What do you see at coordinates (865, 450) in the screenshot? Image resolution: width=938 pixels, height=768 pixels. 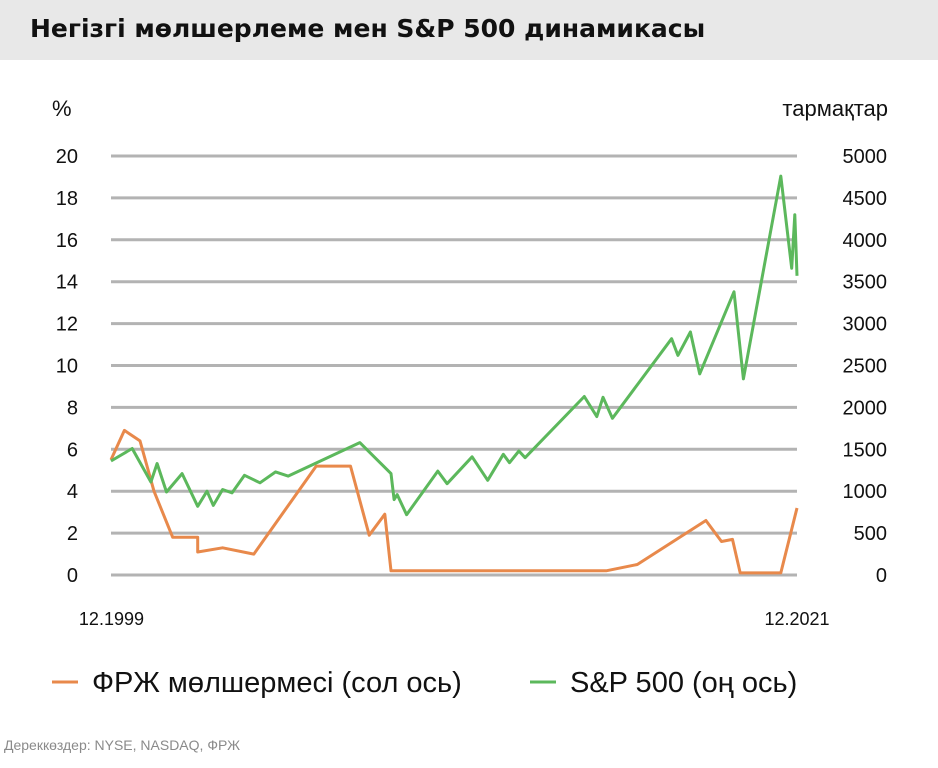 I see `right-tick-label: 1500` at bounding box center [865, 450].